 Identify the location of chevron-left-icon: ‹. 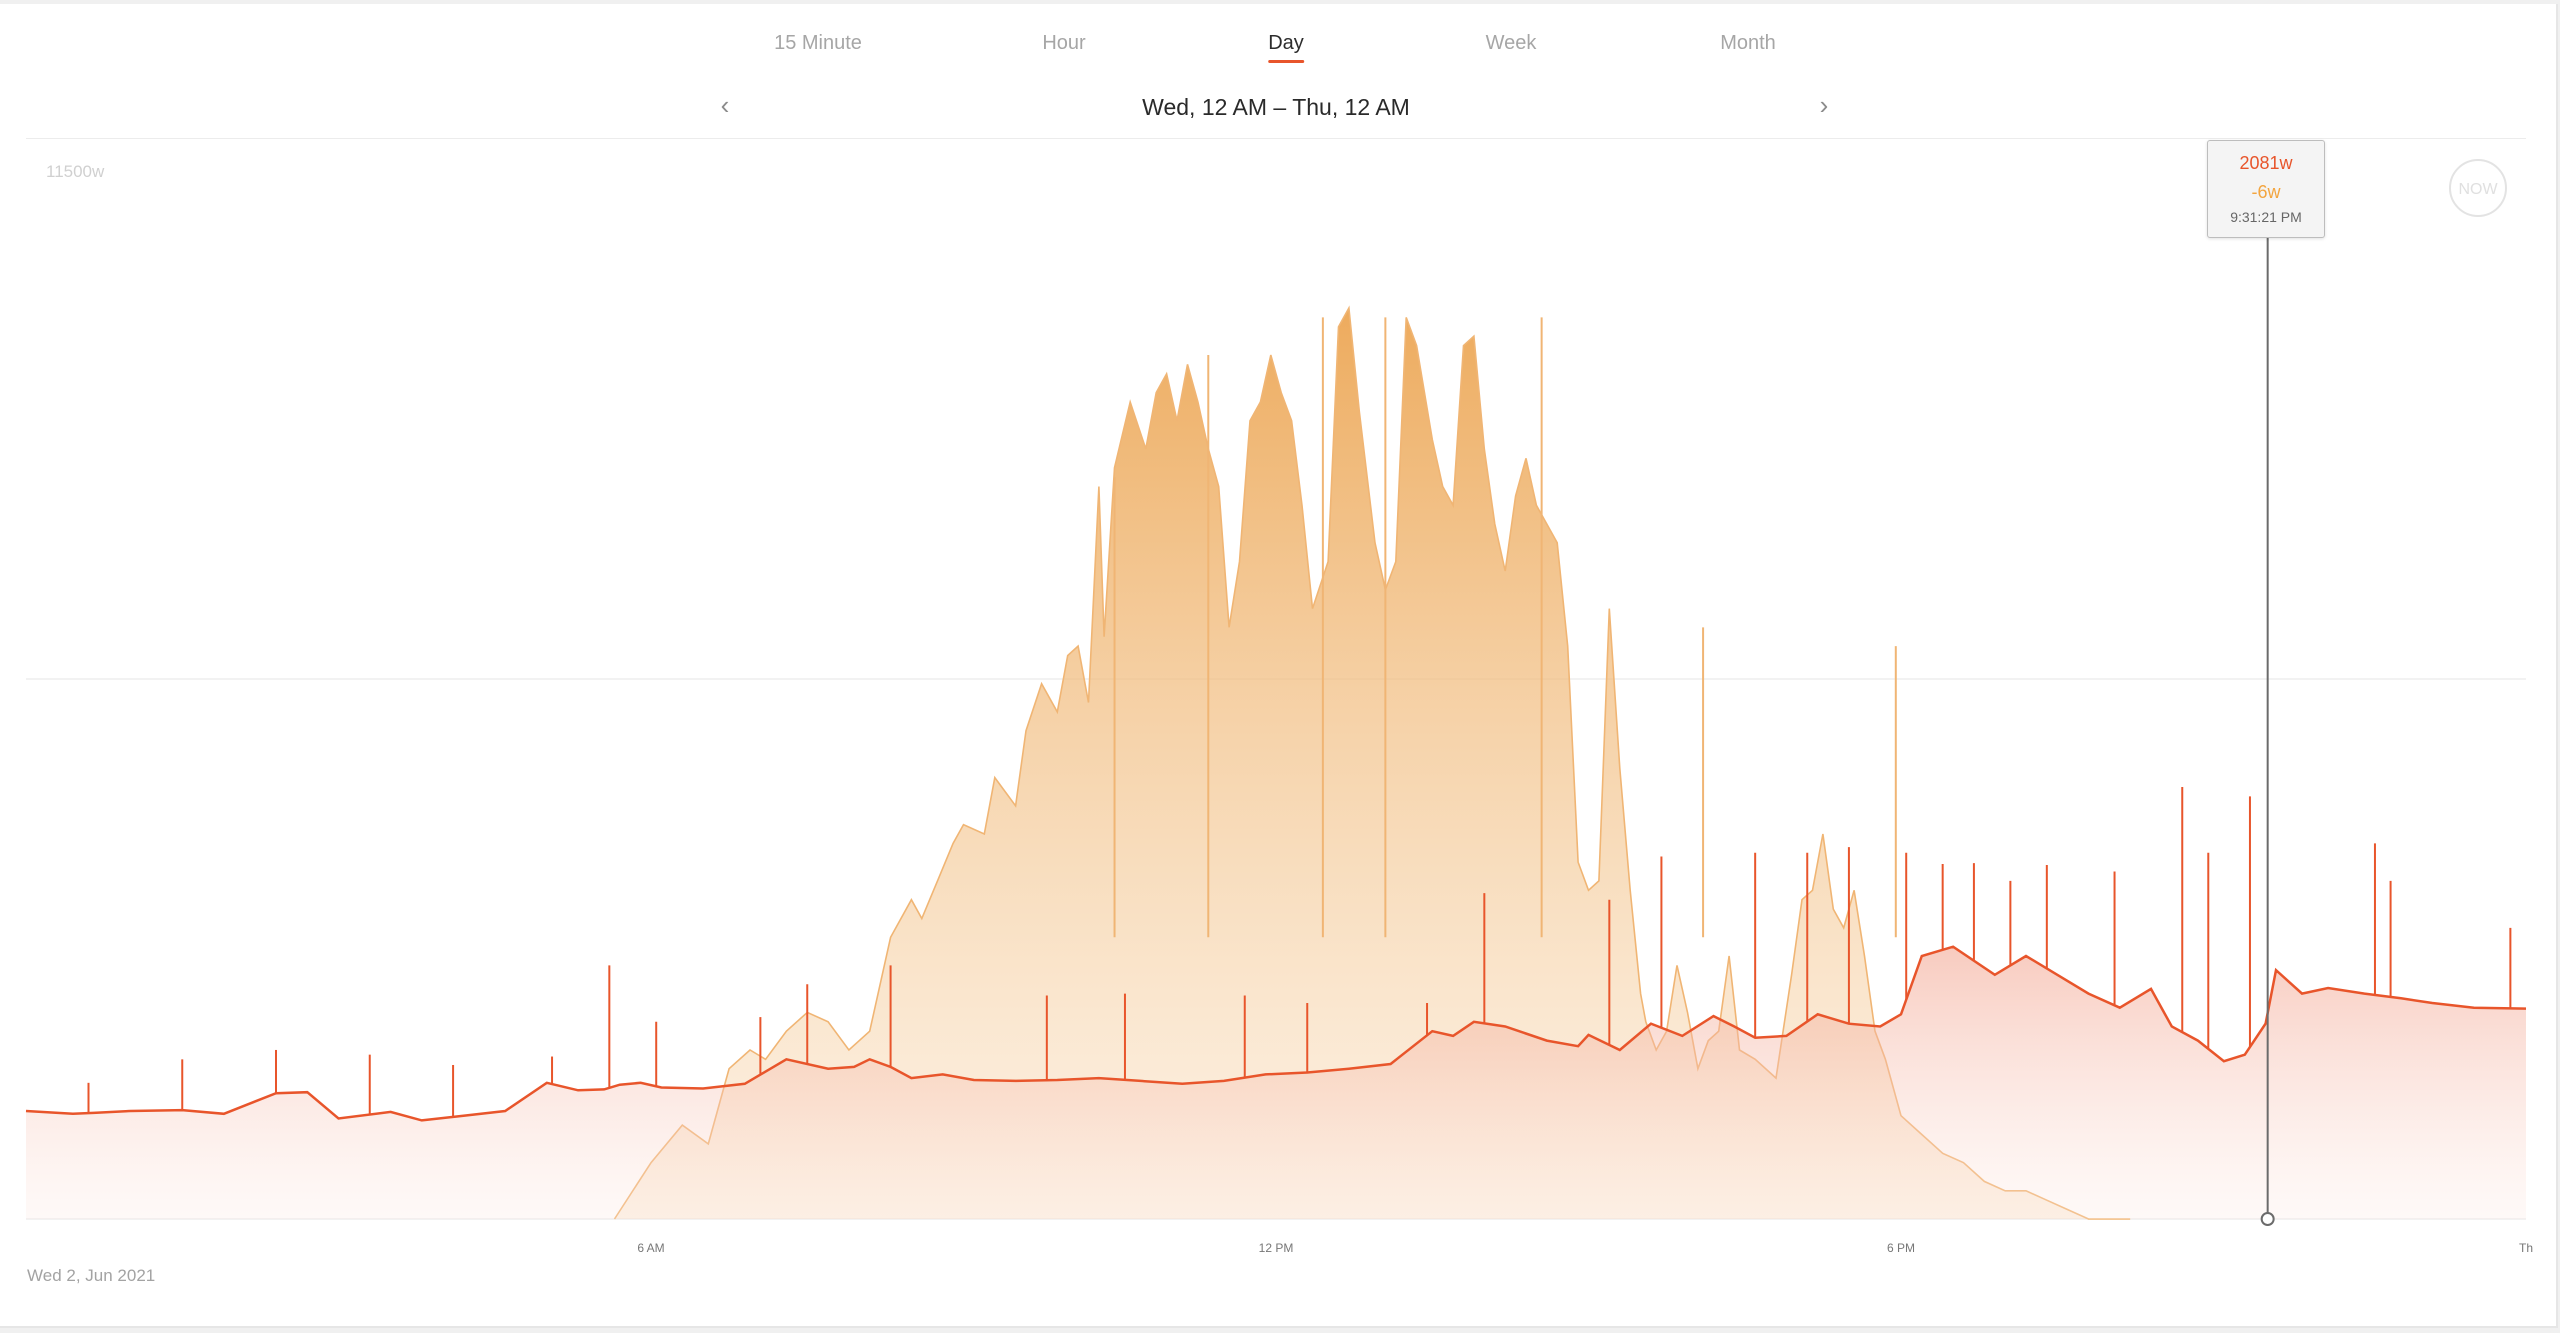
(725, 105).